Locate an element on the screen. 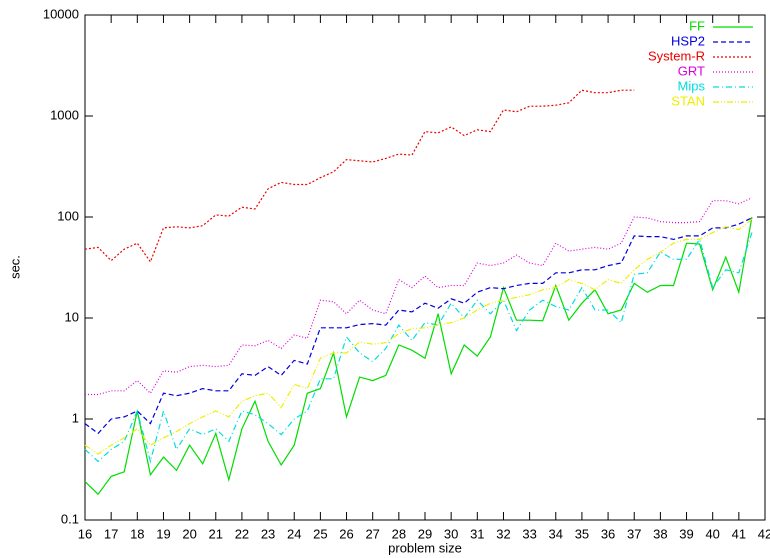 The width and height of the screenshot is (770, 558). y-tick-label: 10 is located at coordinates (72, 316).